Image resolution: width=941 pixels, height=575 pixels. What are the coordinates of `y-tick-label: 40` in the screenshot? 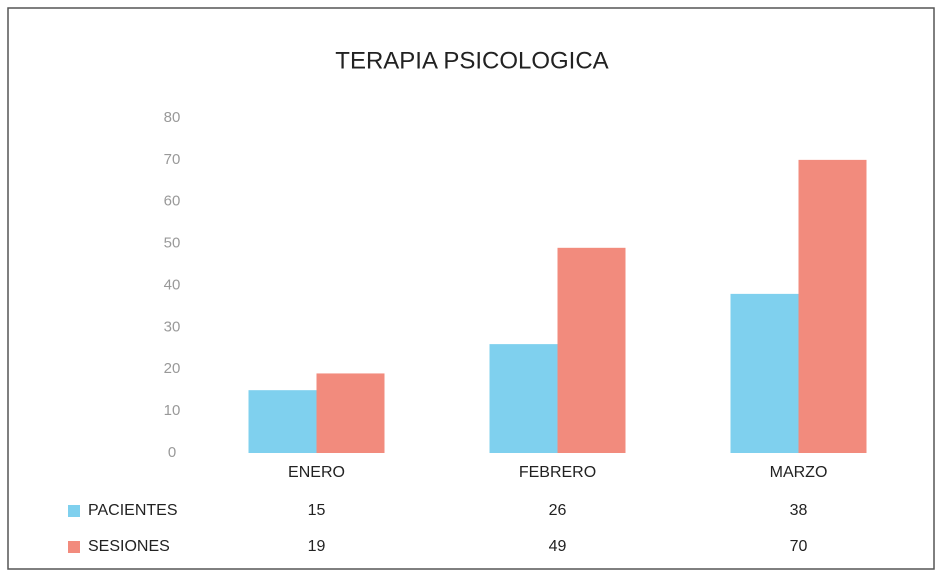 It's located at (172, 284).